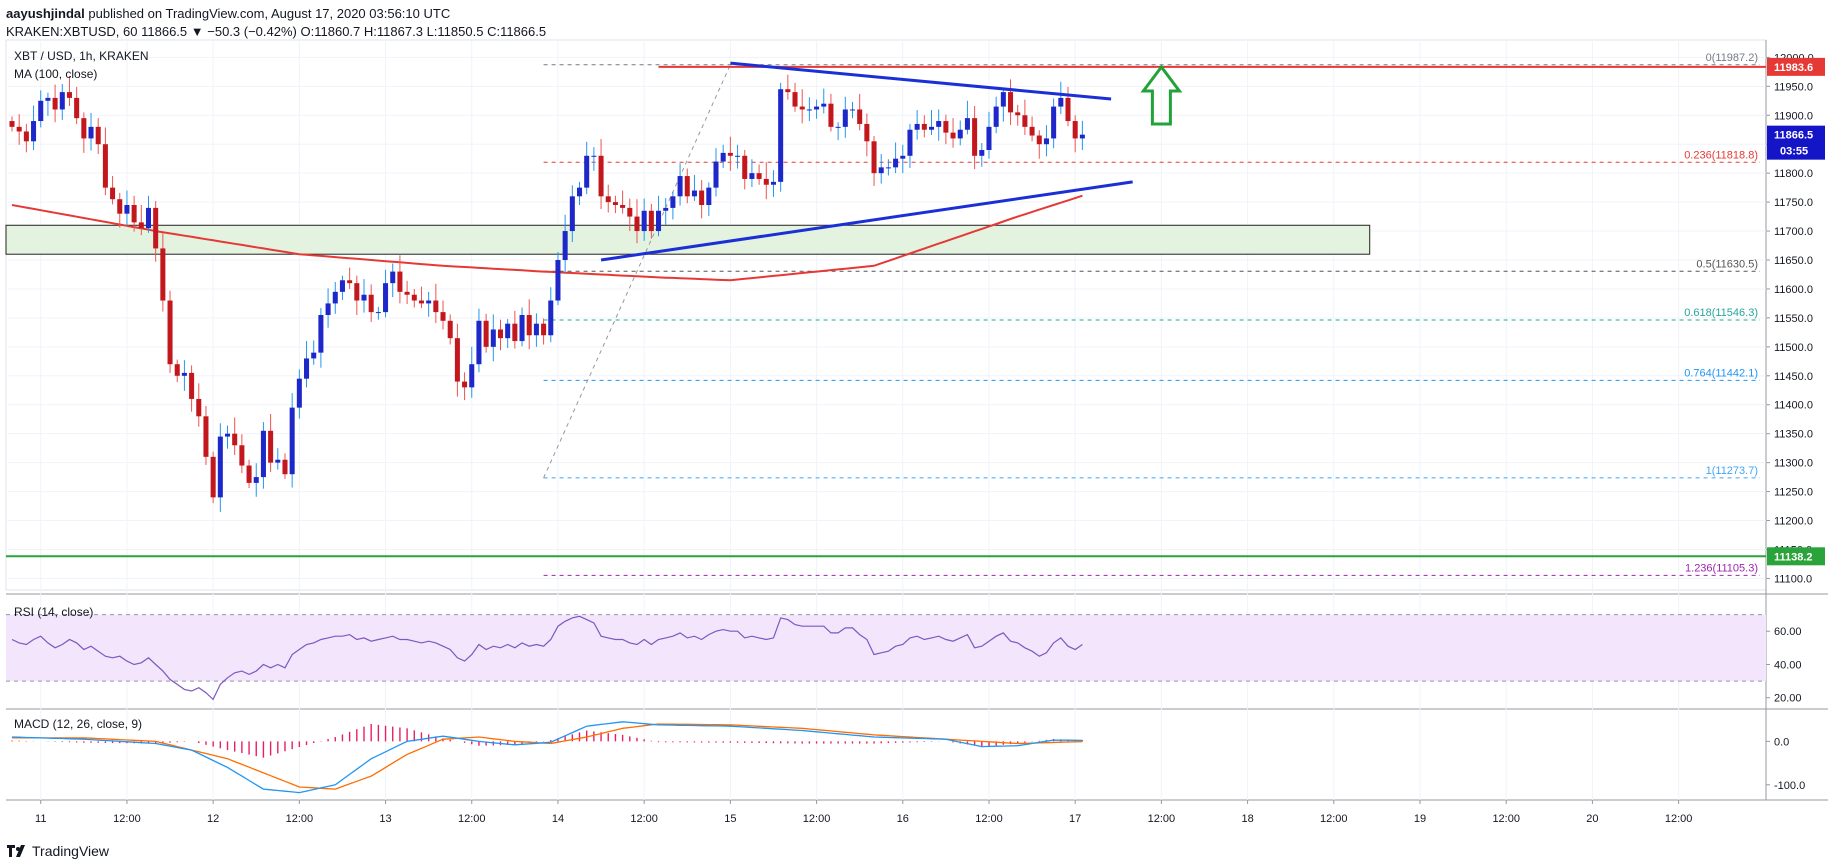 The image size is (1828, 868). What do you see at coordinates (1793, 493) in the screenshot?
I see `price-tick-label: 11250.0` at bounding box center [1793, 493].